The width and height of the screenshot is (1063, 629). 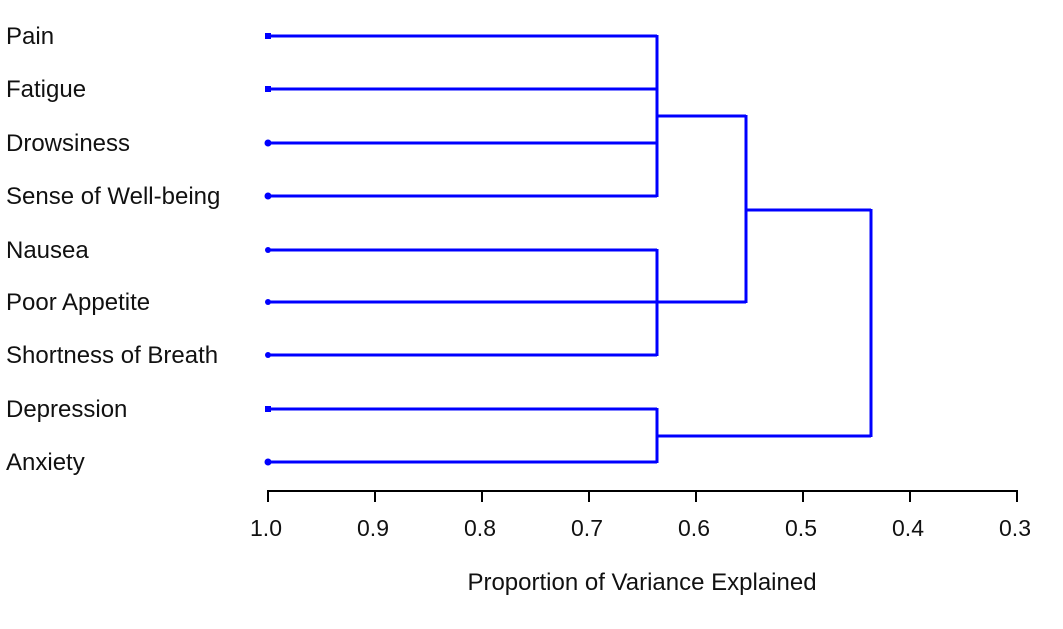 I want to click on x-tick-label: 0.4, so click(x=908, y=528).